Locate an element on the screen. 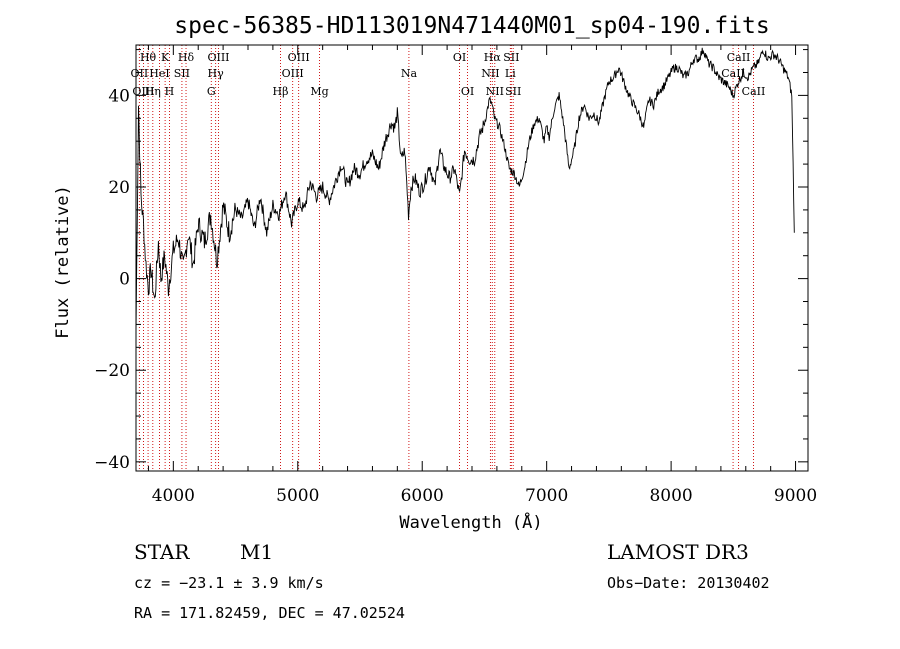 This screenshot has height=649, width=900. spectral-line-label: Hγ is located at coordinates (216, 73).